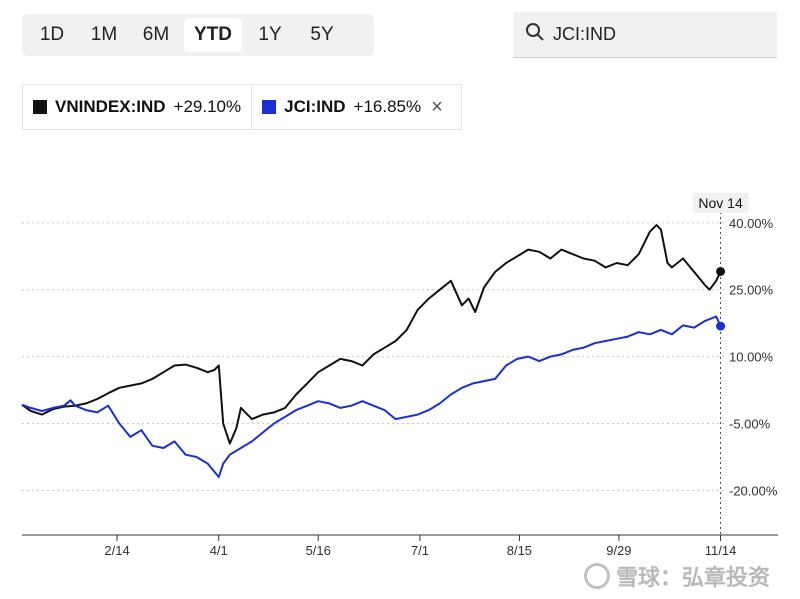 The width and height of the screenshot is (800, 599). Describe the element at coordinates (104, 34) in the screenshot. I see `range-tab-1m: 1M` at that location.